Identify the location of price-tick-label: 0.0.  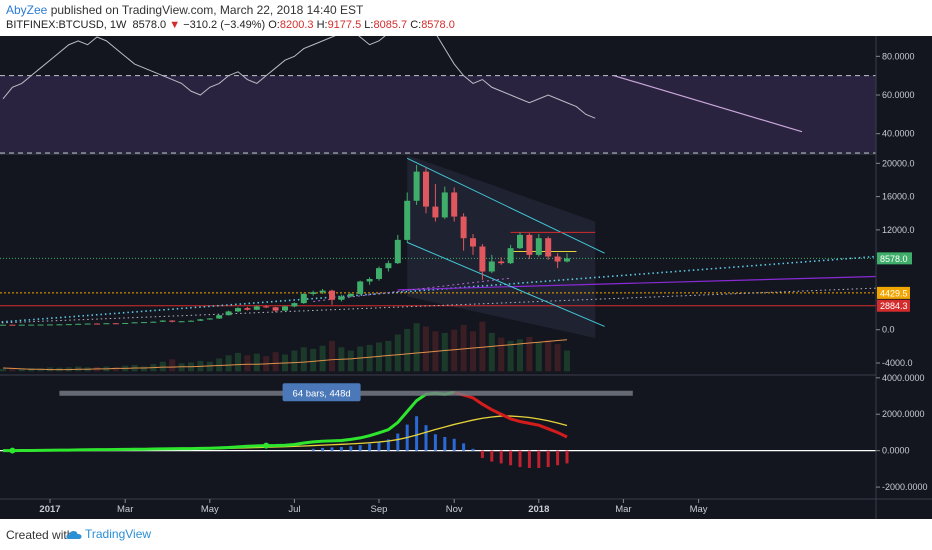
(888, 330).